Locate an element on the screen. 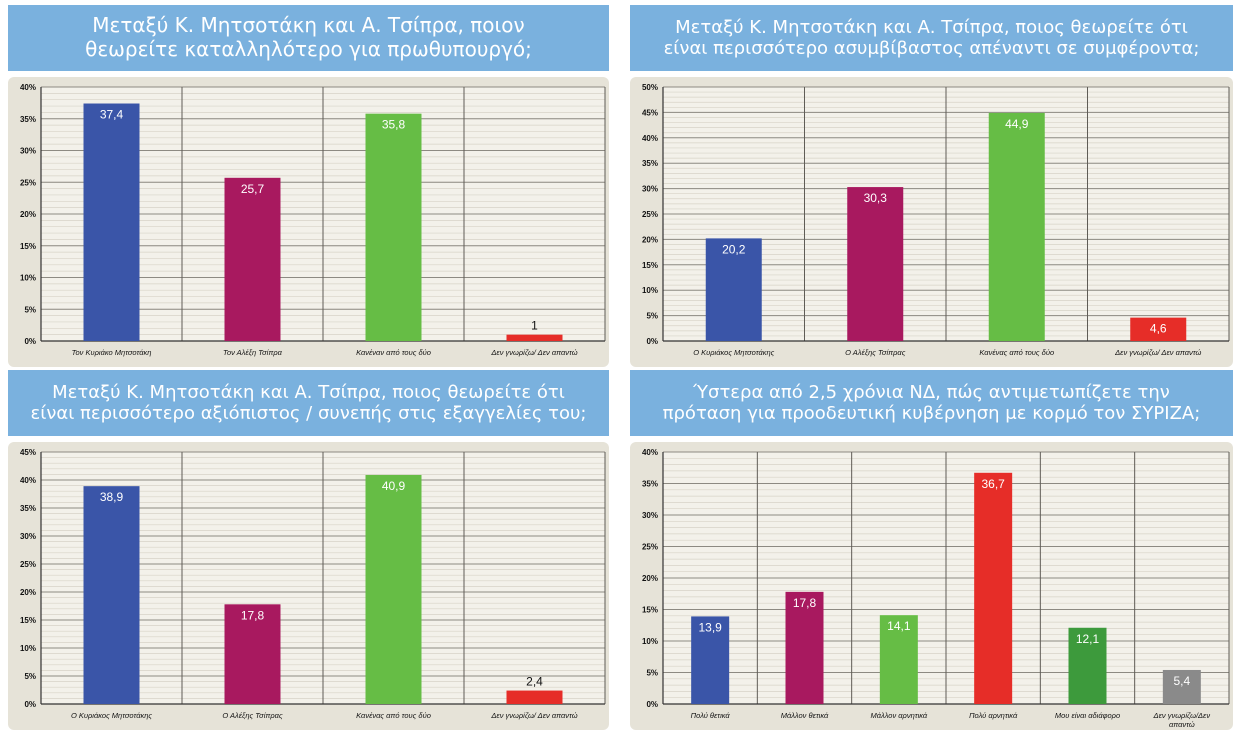 This screenshot has height=733, width=1241. data-label: 1 is located at coordinates (534, 326).